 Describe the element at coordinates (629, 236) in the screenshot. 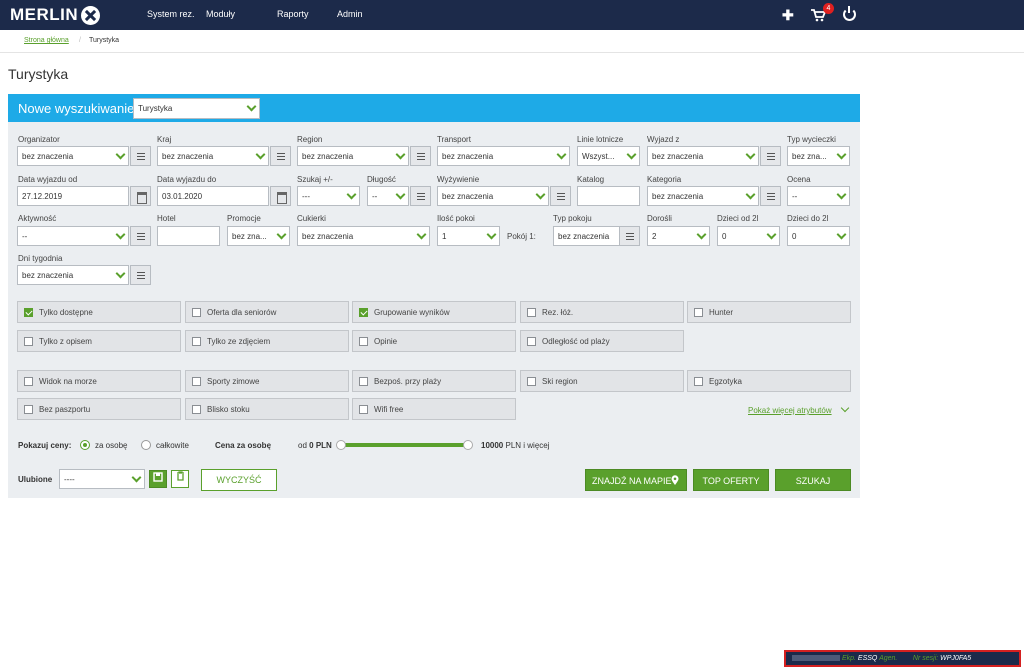

I see `typ-pokoju-list-button` at that location.